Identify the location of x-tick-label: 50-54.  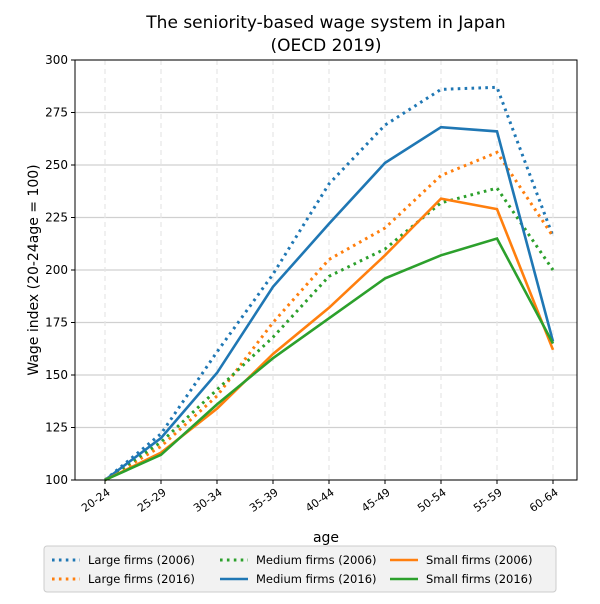
(432, 500).